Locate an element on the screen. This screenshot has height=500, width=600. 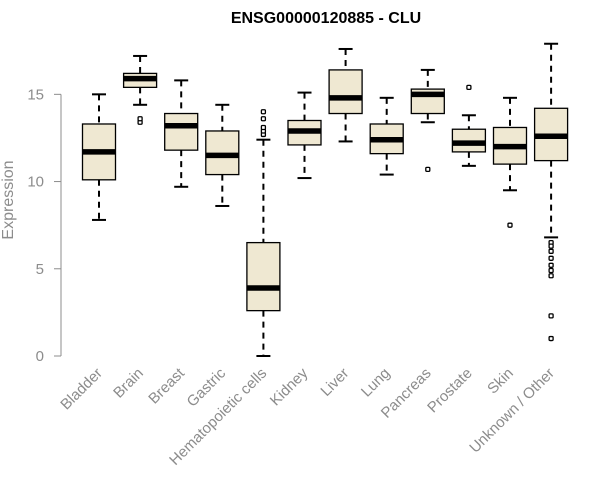
x-tick-label: Bladder is located at coordinates (81, 389).